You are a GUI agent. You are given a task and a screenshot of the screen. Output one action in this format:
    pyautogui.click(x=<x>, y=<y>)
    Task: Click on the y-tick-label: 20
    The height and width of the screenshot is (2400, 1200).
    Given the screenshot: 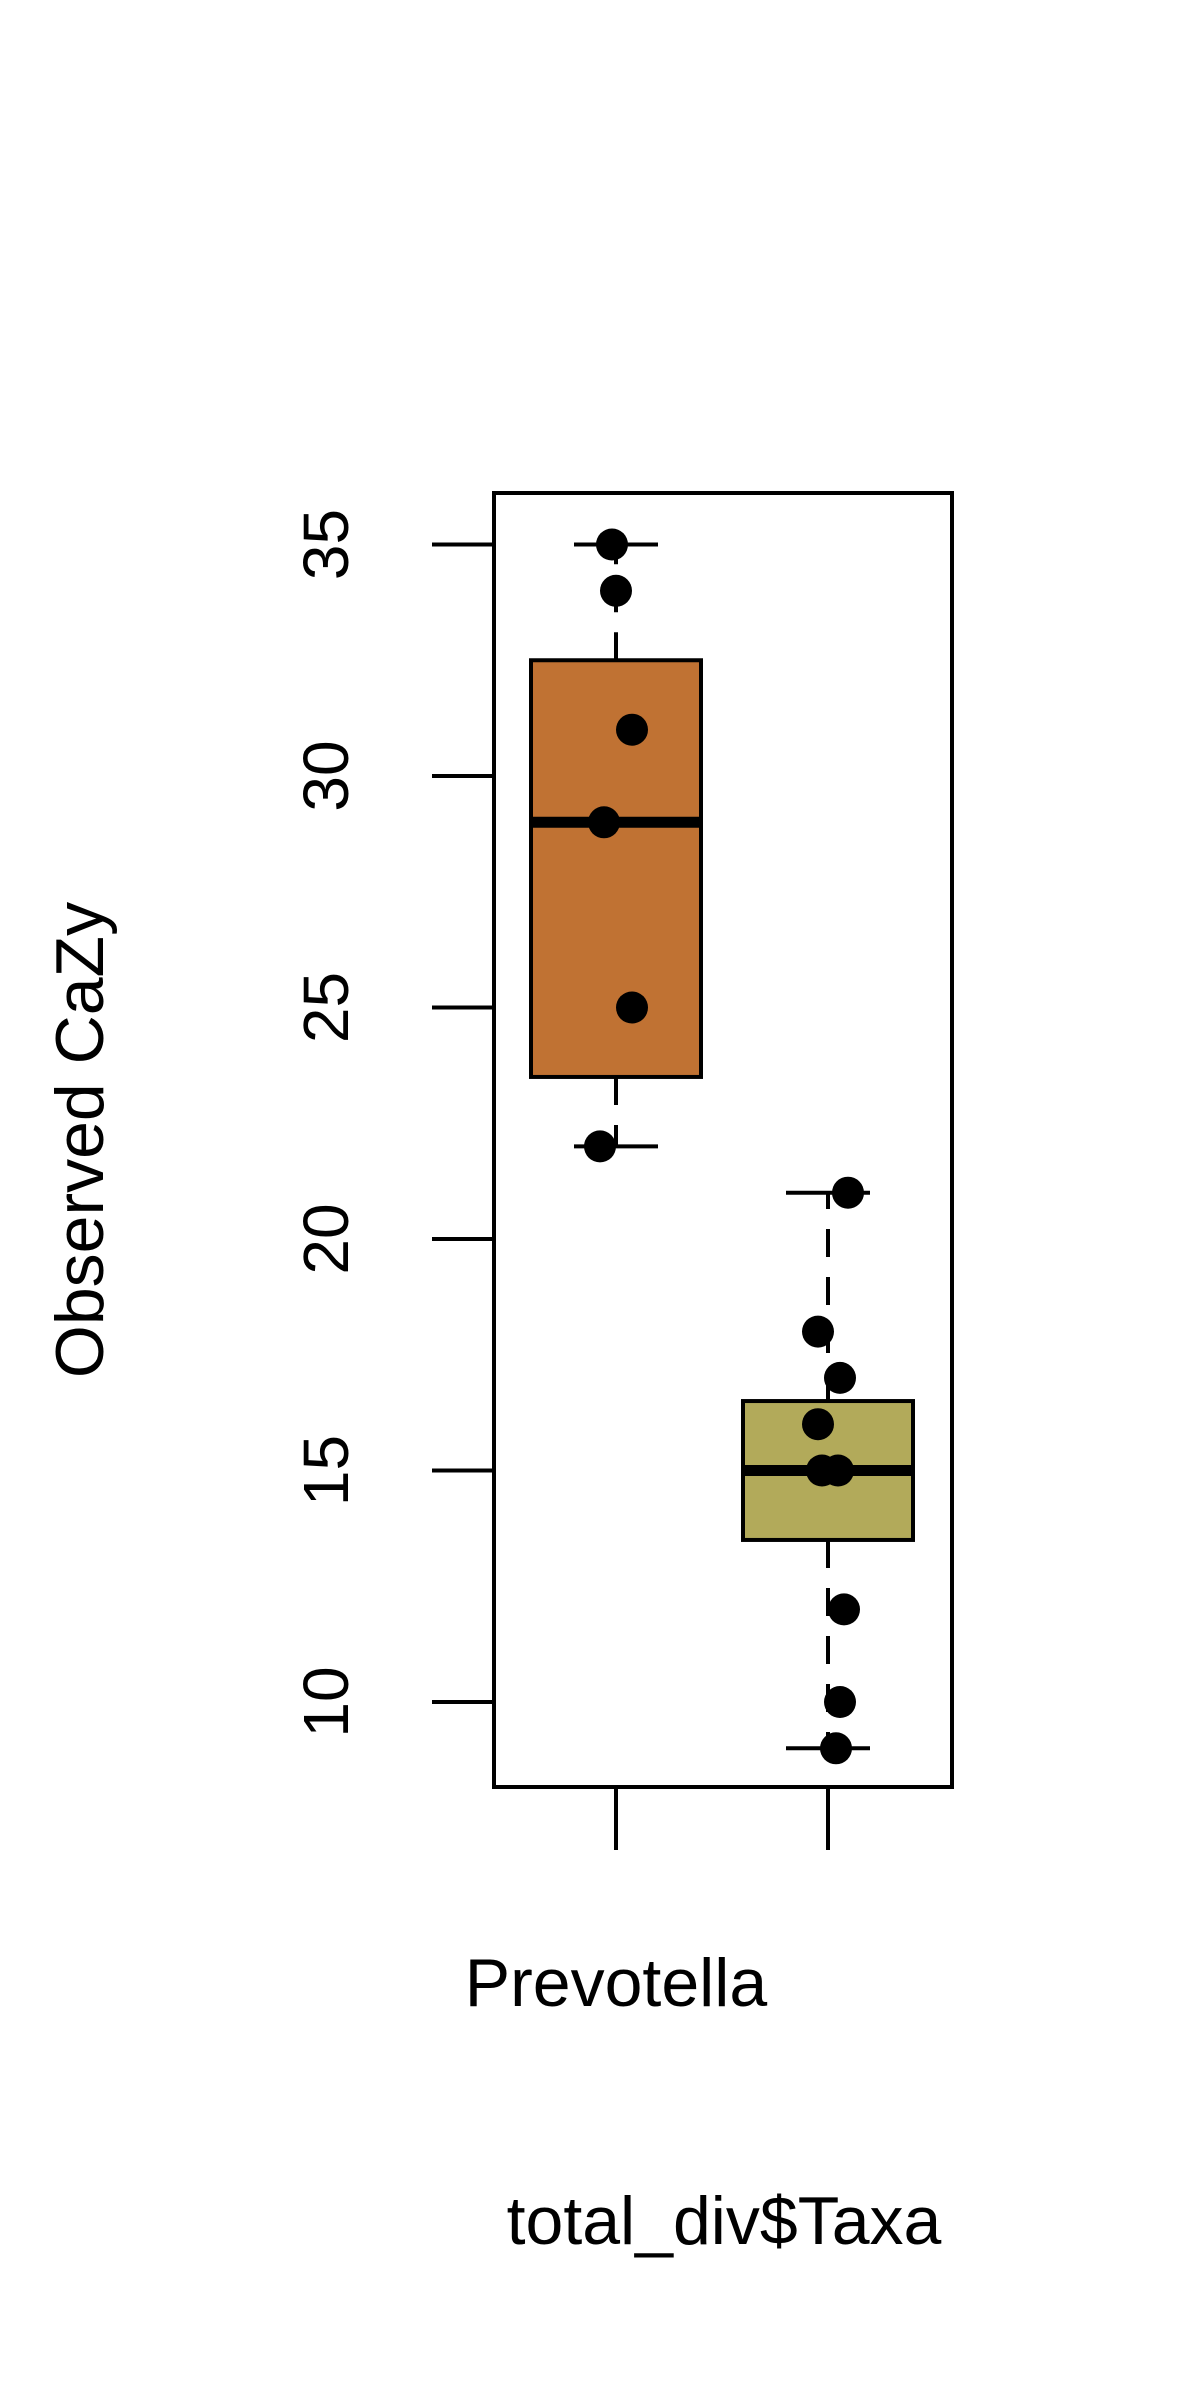 What is the action you would take?
    pyautogui.click(x=326, y=1238)
    